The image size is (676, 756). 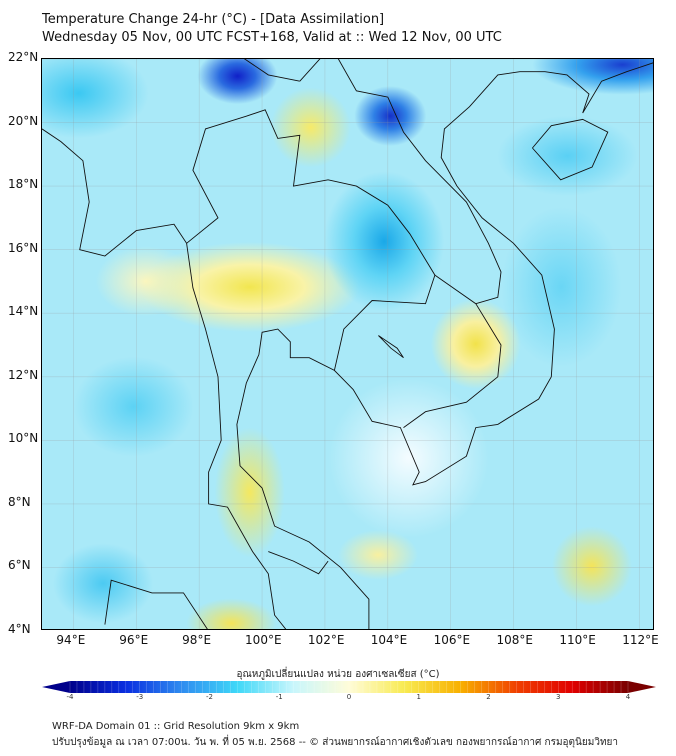 What do you see at coordinates (209, 697) in the screenshot?
I see `colorbar-tick-label: -2` at bounding box center [209, 697].